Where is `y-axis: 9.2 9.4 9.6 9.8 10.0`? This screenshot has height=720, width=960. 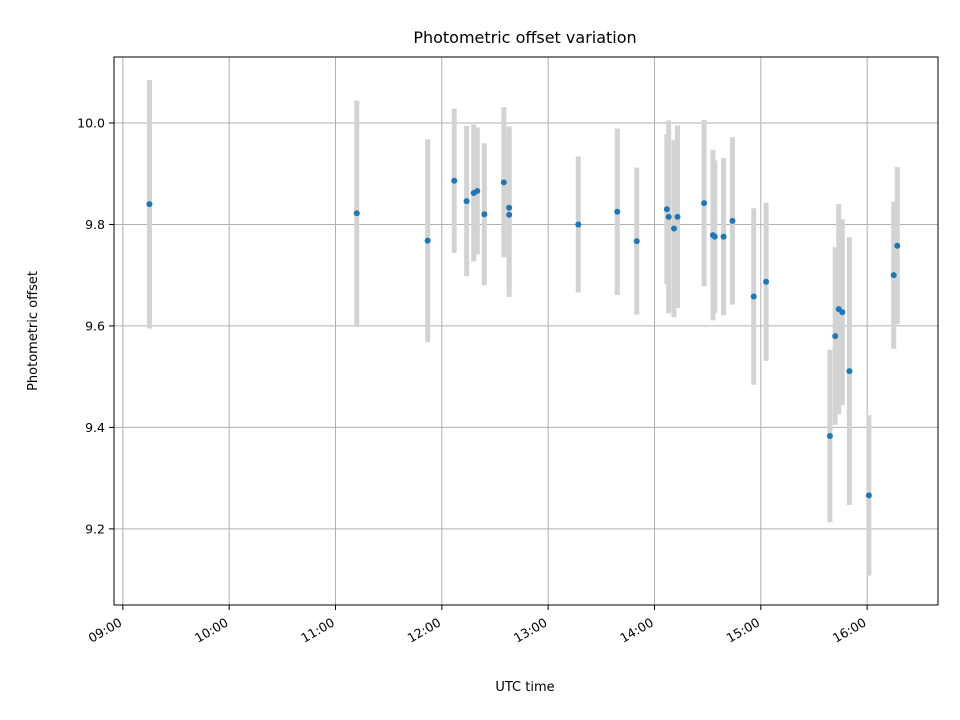
y-axis: 9.2 9.4 9.6 9.8 10.0 is located at coordinates (95, 325).